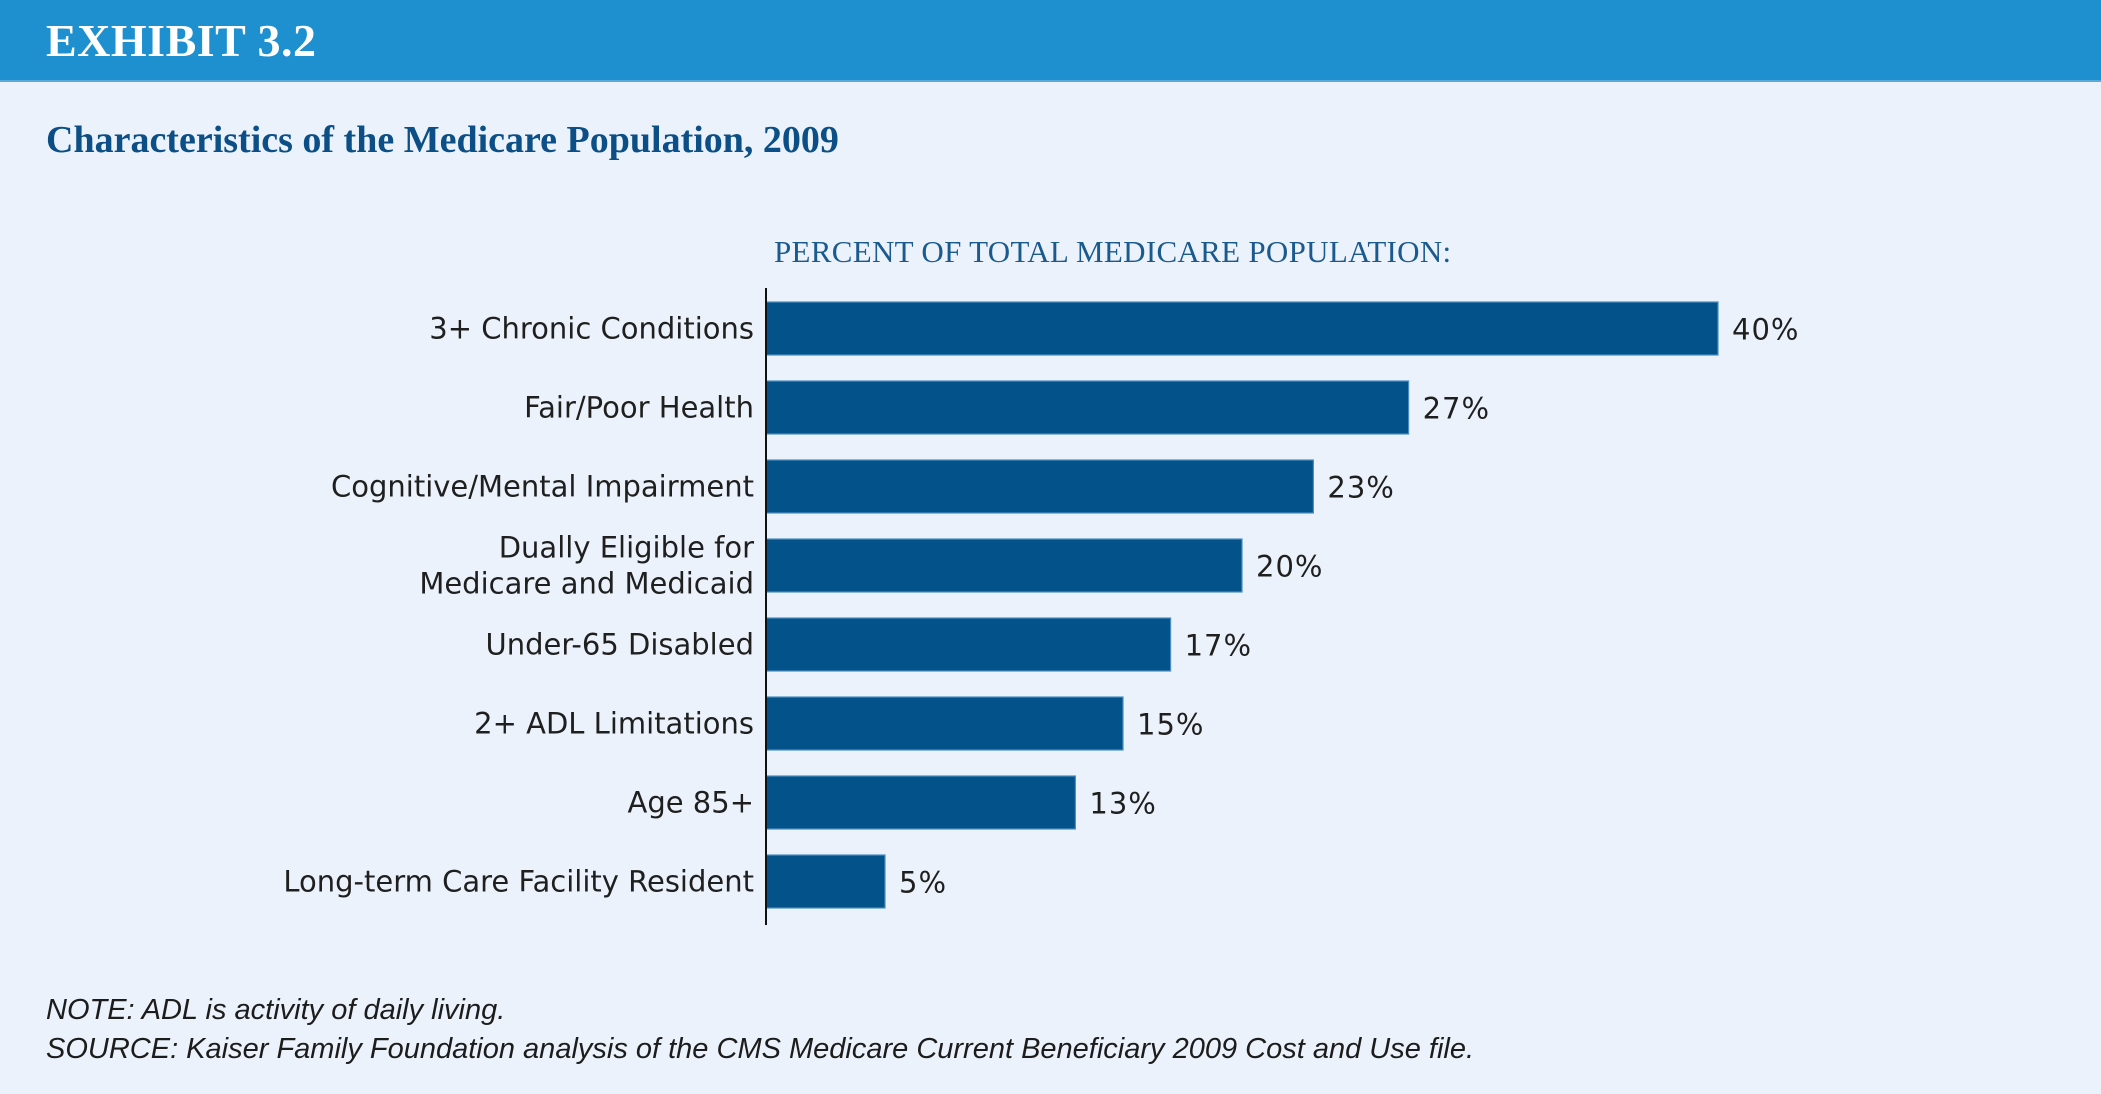 The image size is (2101, 1094). I want to click on value-label: 20%, so click(1289, 567).